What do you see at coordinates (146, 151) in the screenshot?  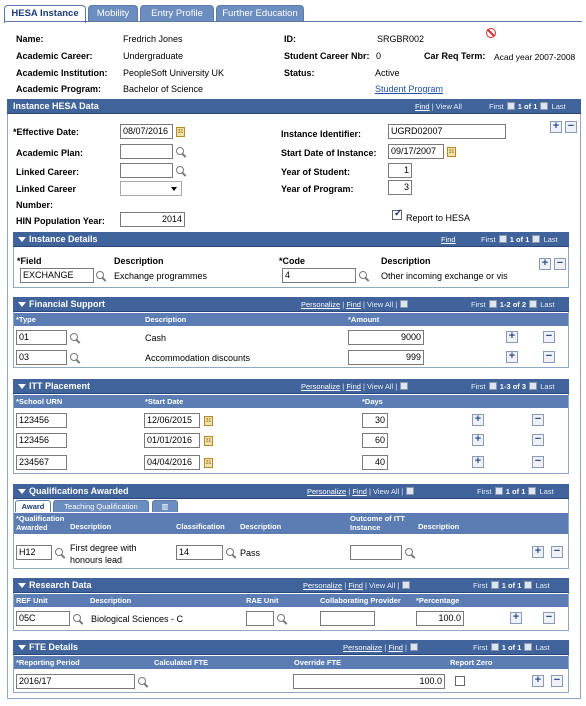 I see `academic-plan-input` at bounding box center [146, 151].